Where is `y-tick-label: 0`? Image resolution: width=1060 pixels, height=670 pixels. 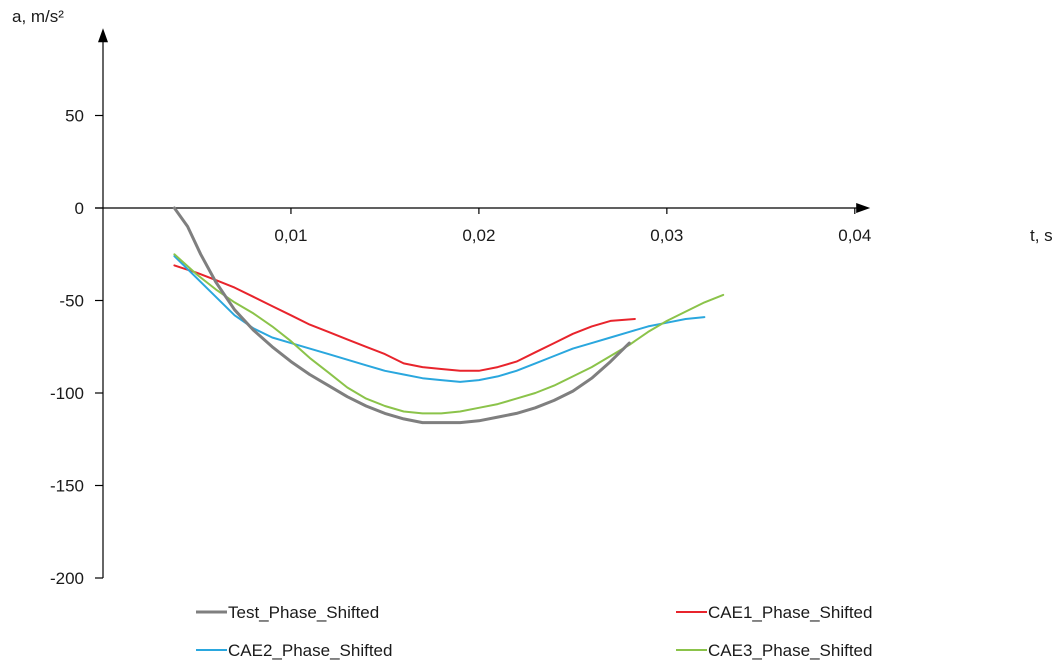 y-tick-label: 0 is located at coordinates (79, 208).